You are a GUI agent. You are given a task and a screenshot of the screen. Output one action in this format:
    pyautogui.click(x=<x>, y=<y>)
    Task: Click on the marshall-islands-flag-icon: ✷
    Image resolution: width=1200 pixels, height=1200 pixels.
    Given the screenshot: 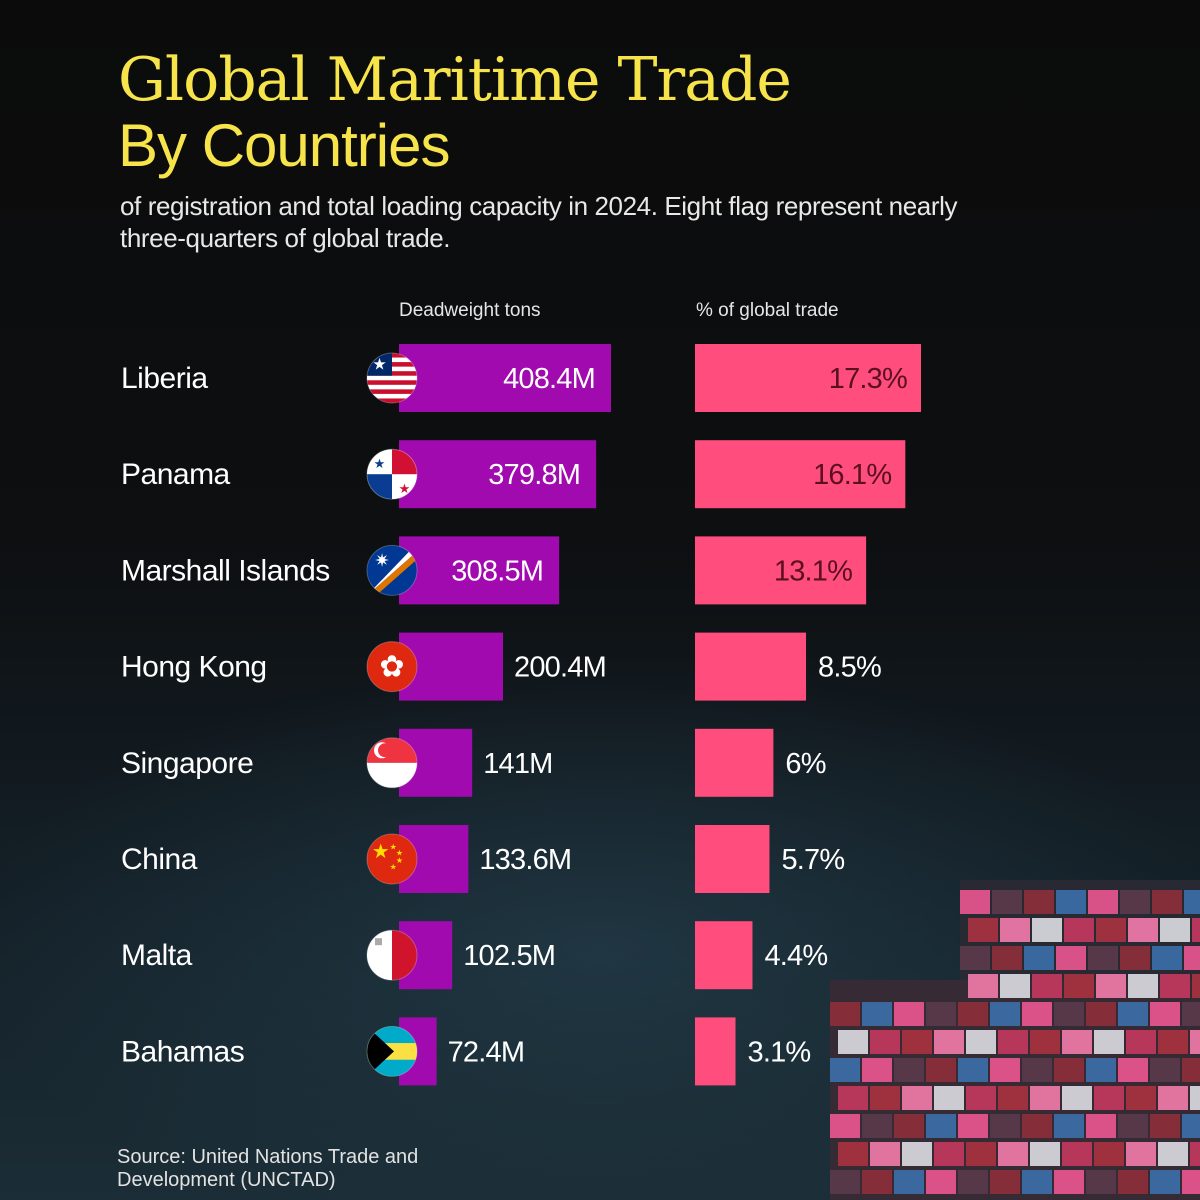 What is the action you would take?
    pyautogui.click(x=392, y=570)
    